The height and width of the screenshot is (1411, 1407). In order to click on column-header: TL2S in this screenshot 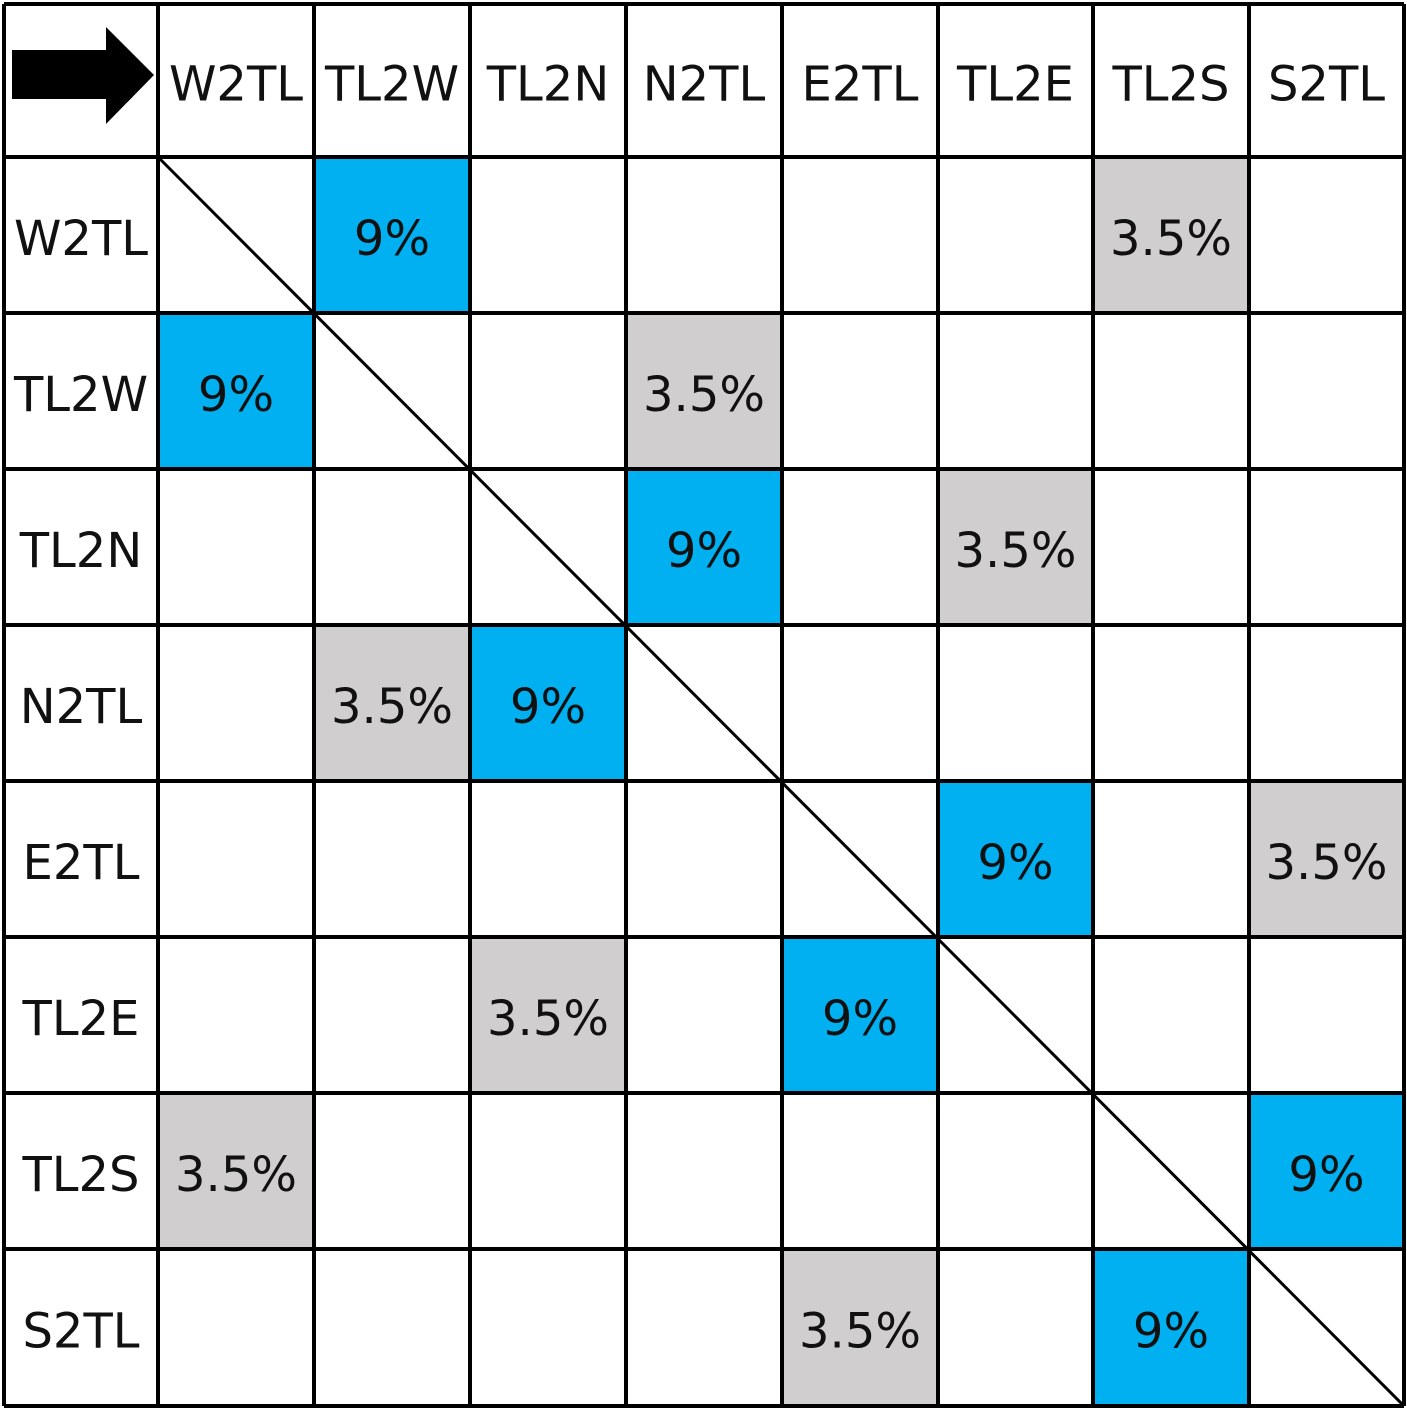, I will do `click(1170, 85)`.